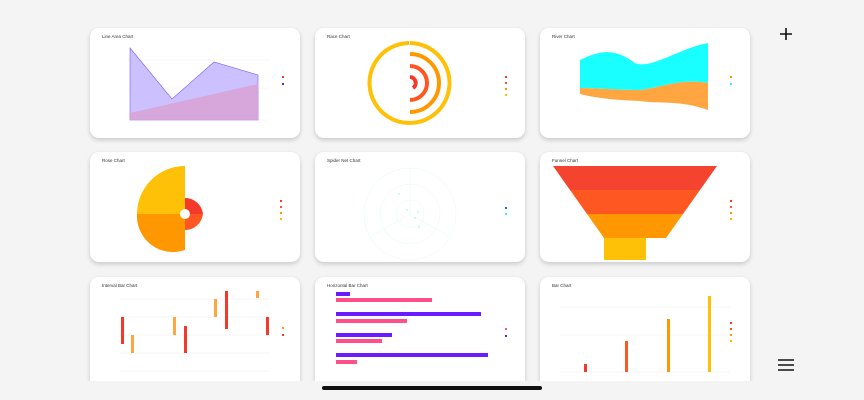 Image resolution: width=864 pixels, height=400 pixels. I want to click on funnel-chart-thumbnail, so click(642, 213).